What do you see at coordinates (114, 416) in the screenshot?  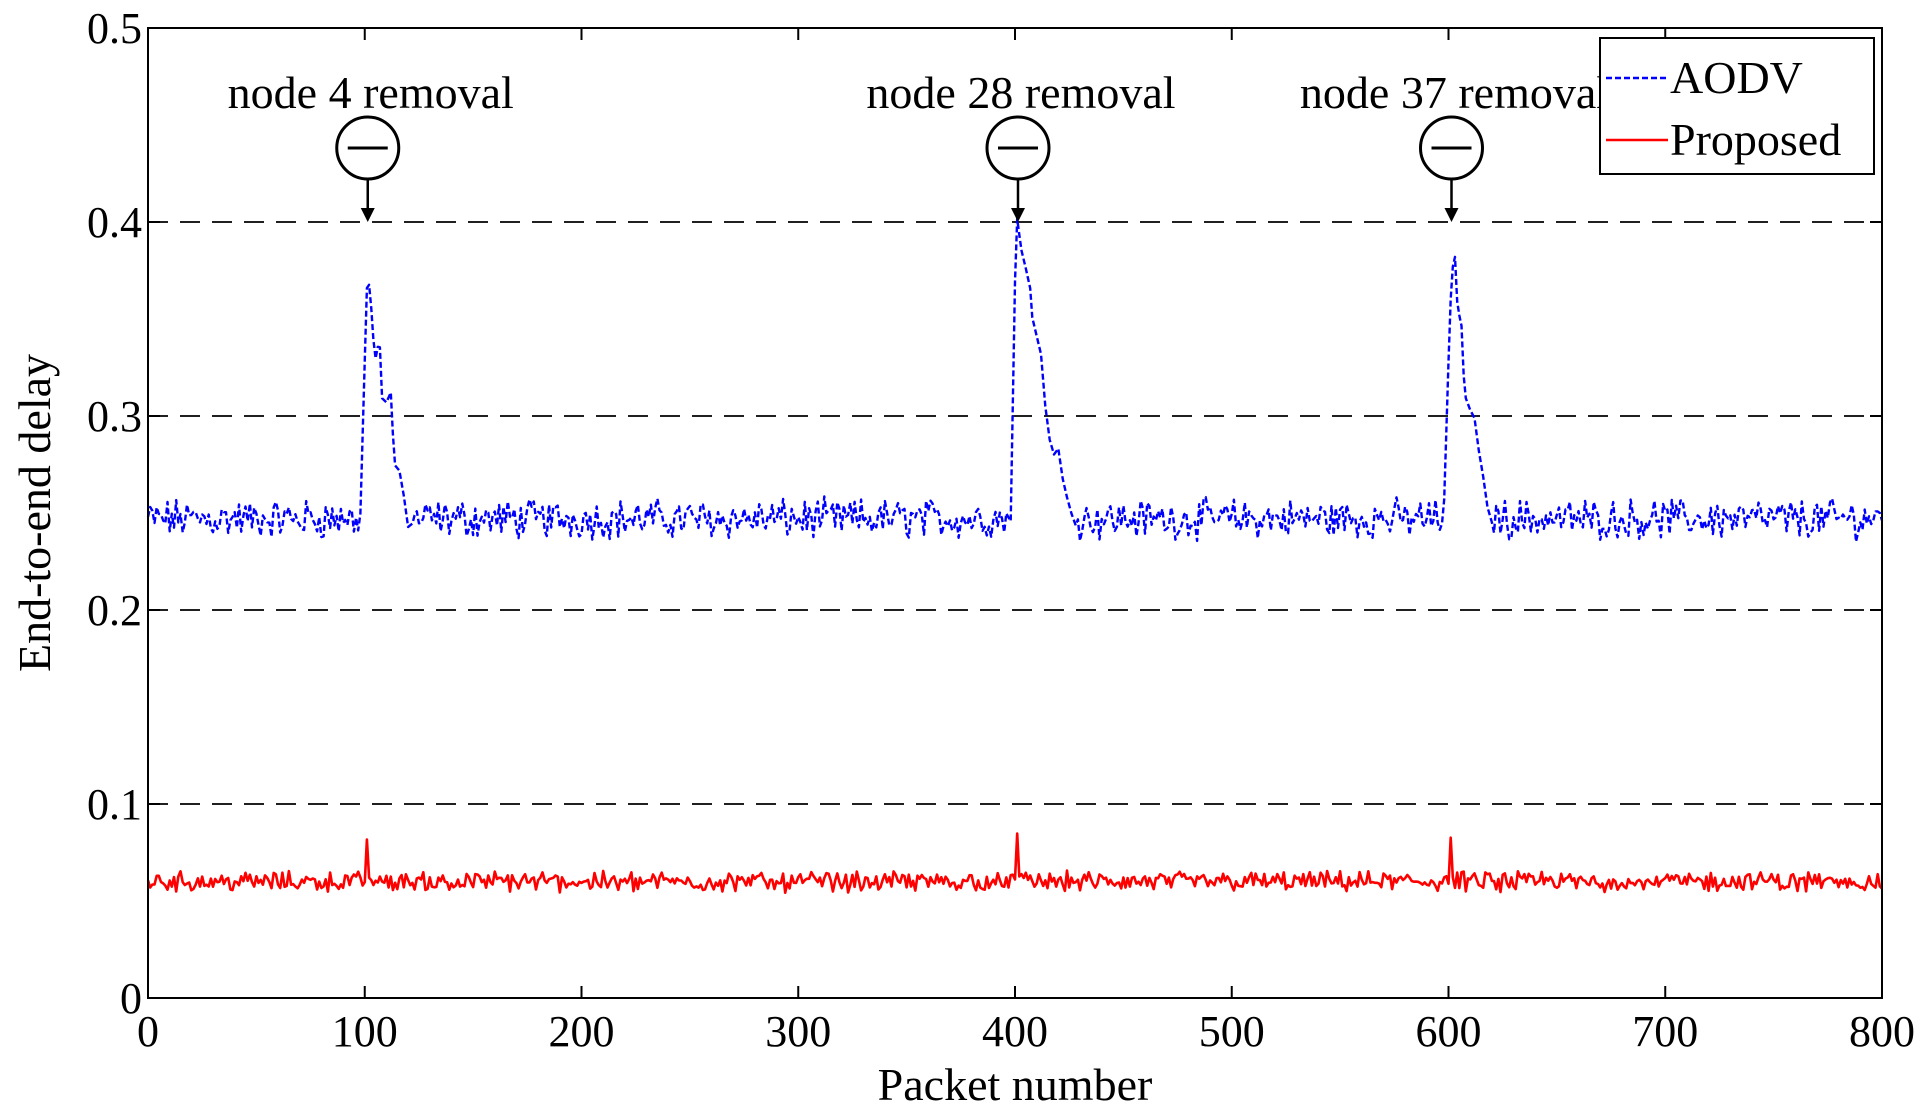 I see `y-tick-label: 0.3` at bounding box center [114, 416].